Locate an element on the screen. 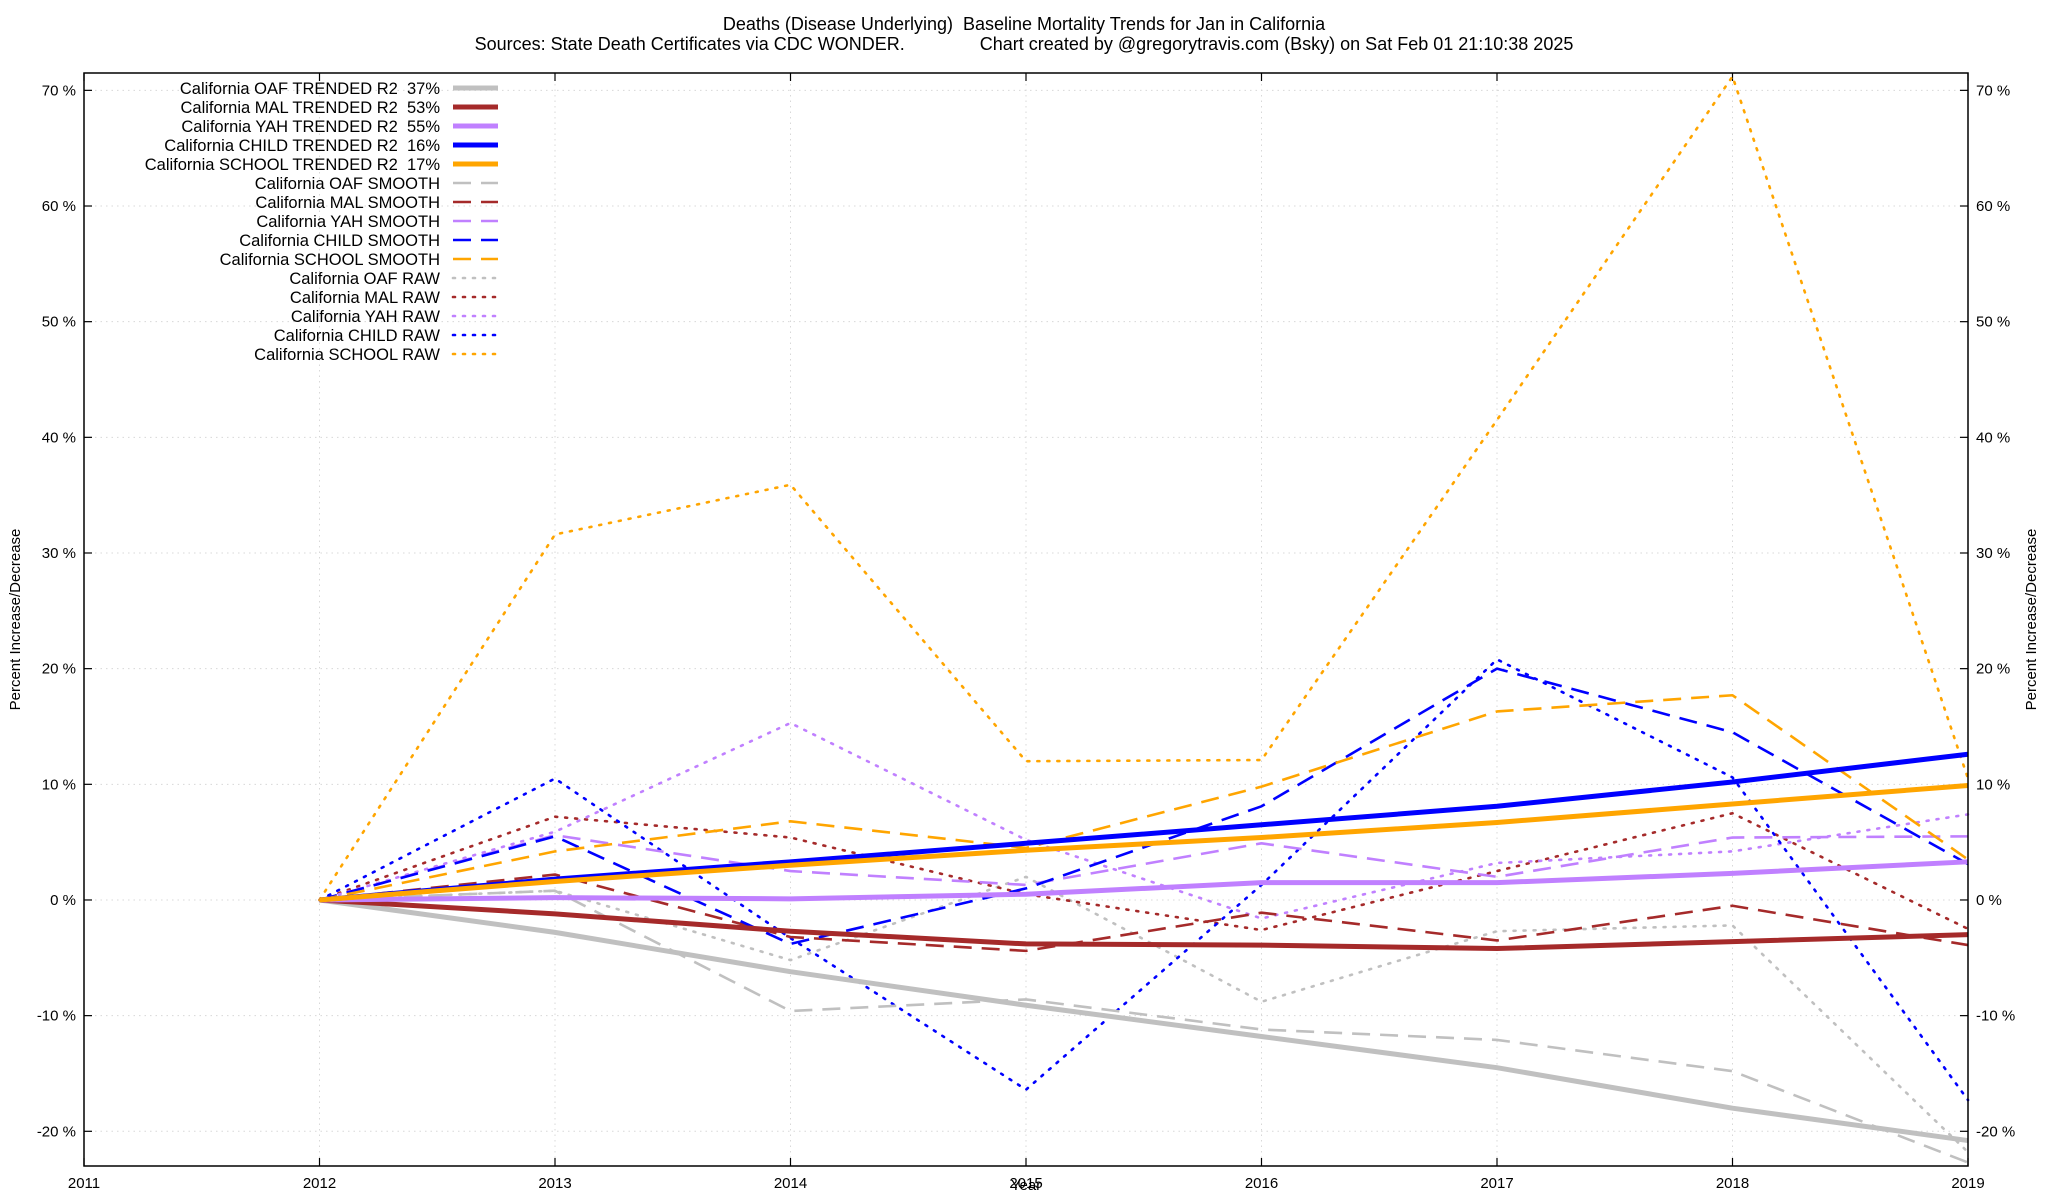 The image size is (2048, 1200). y-tick-label: -10 % is located at coordinates (56, 1016).